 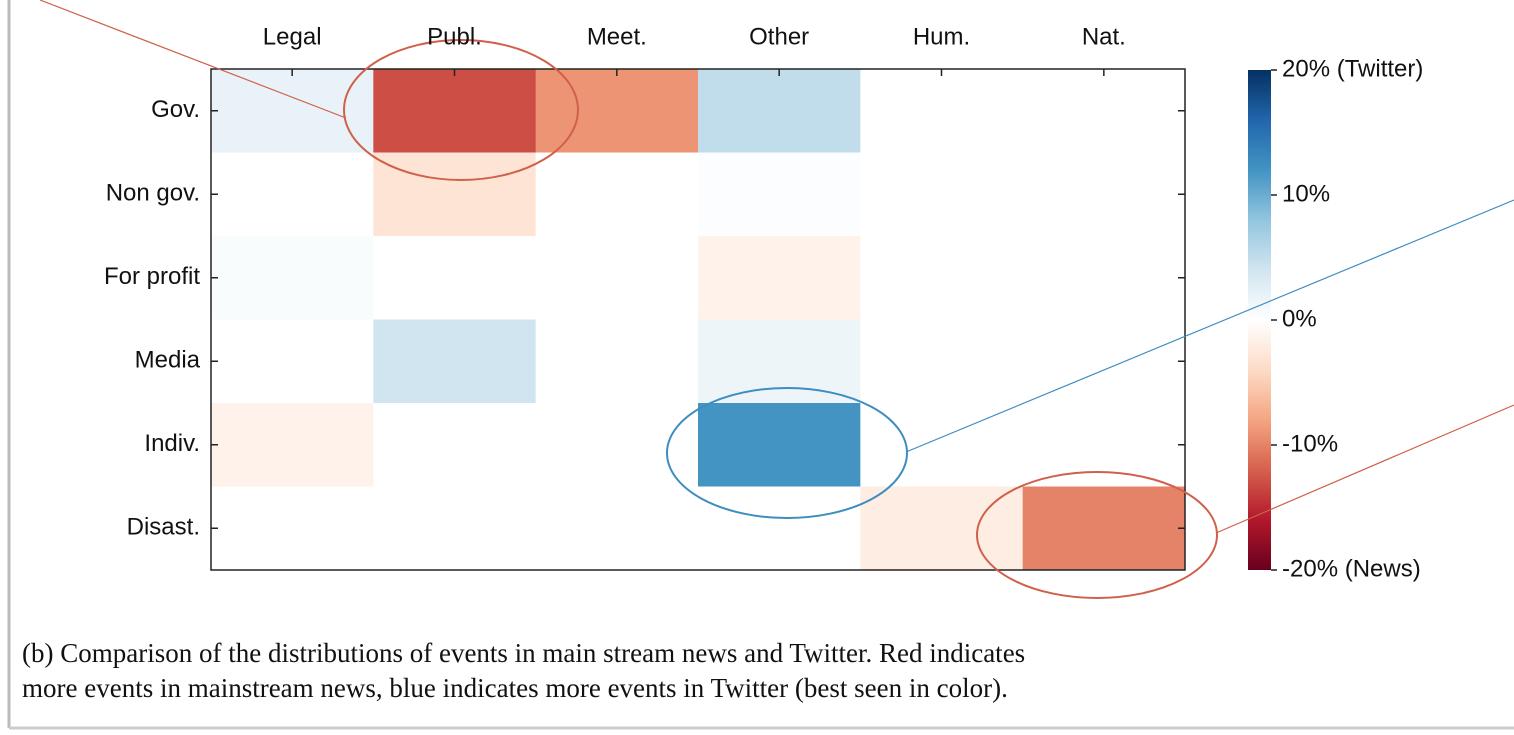 I want to click on x-tick-label: Nat., so click(x=1104, y=36).